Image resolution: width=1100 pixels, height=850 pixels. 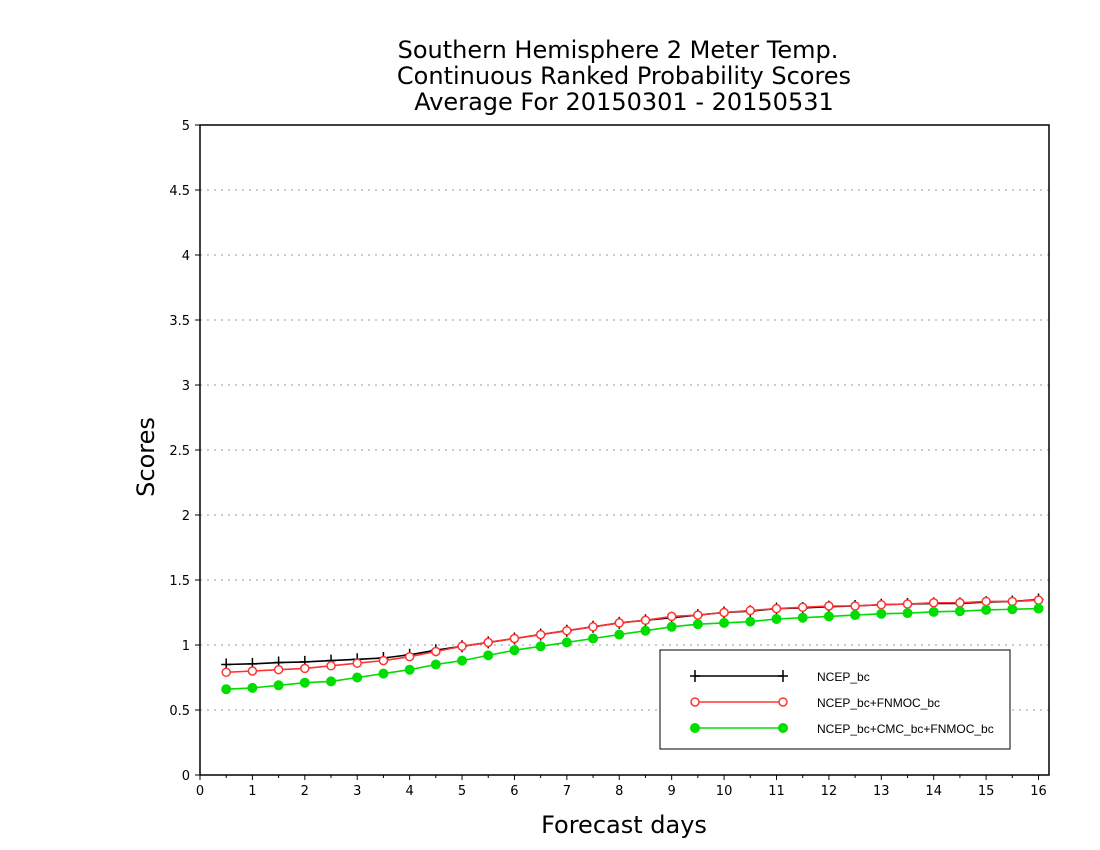 What do you see at coordinates (724, 791) in the screenshot?
I see `x-tick-label: 10` at bounding box center [724, 791].